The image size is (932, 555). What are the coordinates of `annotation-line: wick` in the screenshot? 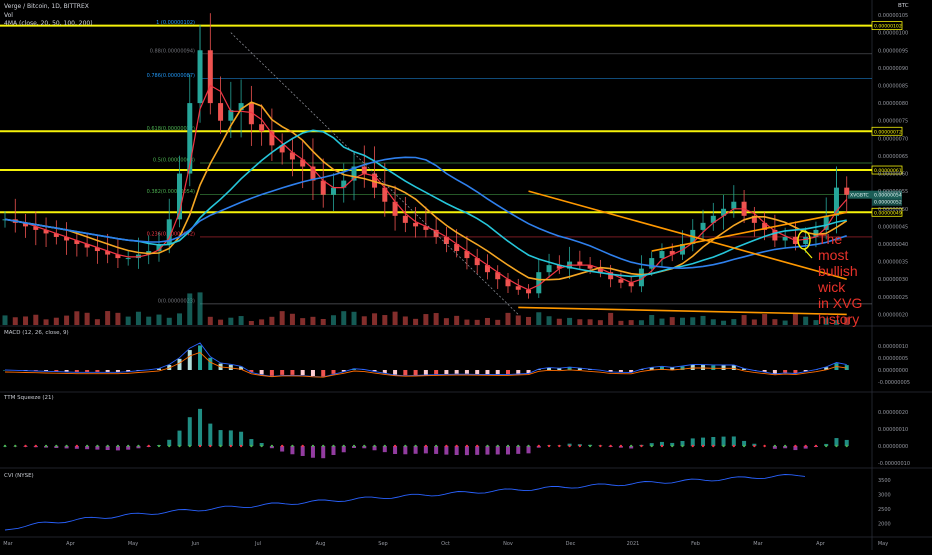 It's located at (840, 287).